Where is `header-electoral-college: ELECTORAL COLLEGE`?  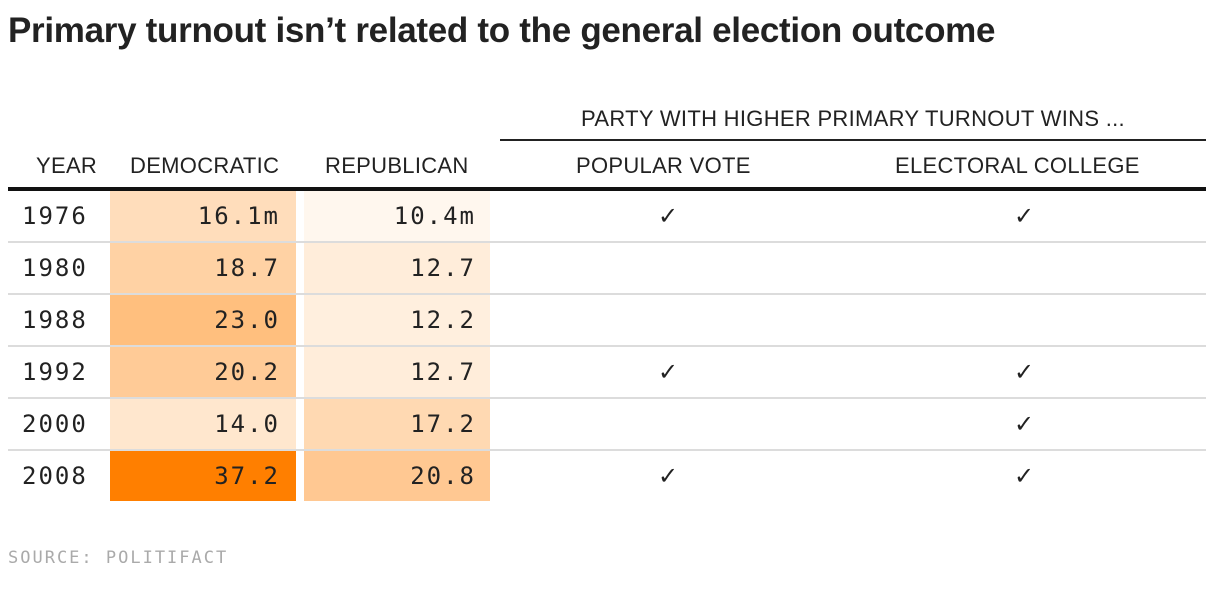 header-electoral-college: ELECTORAL COLLEGE is located at coordinates (1017, 165).